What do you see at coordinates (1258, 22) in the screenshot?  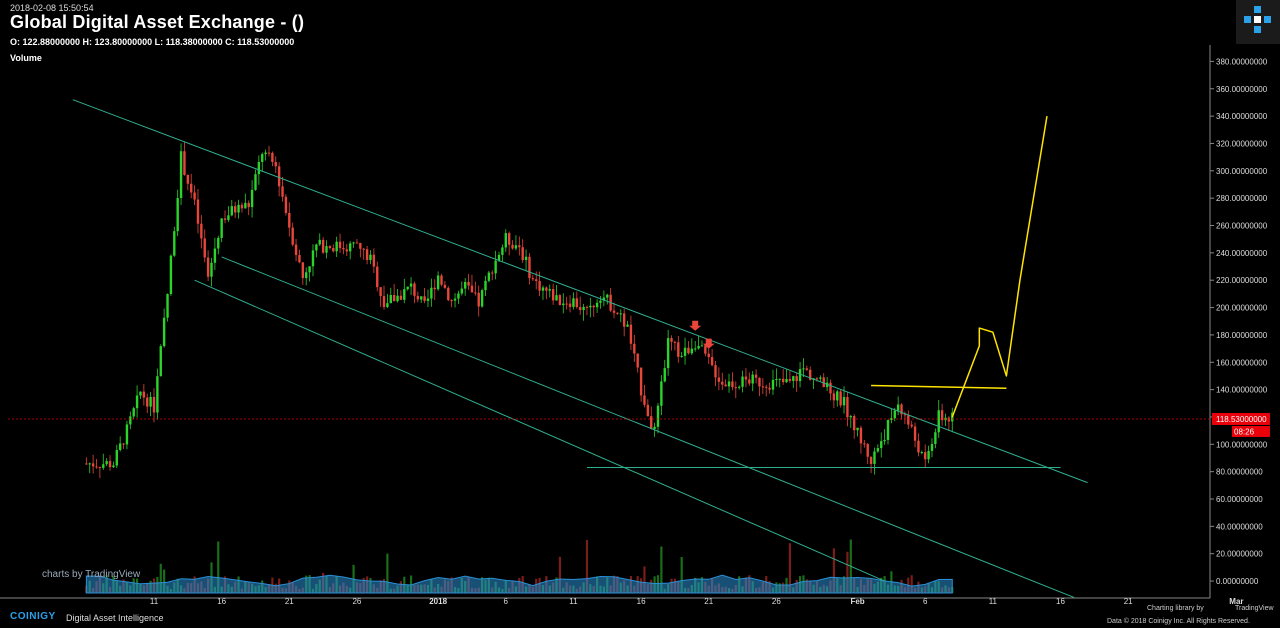 I see `coinigy-logo-icon` at bounding box center [1258, 22].